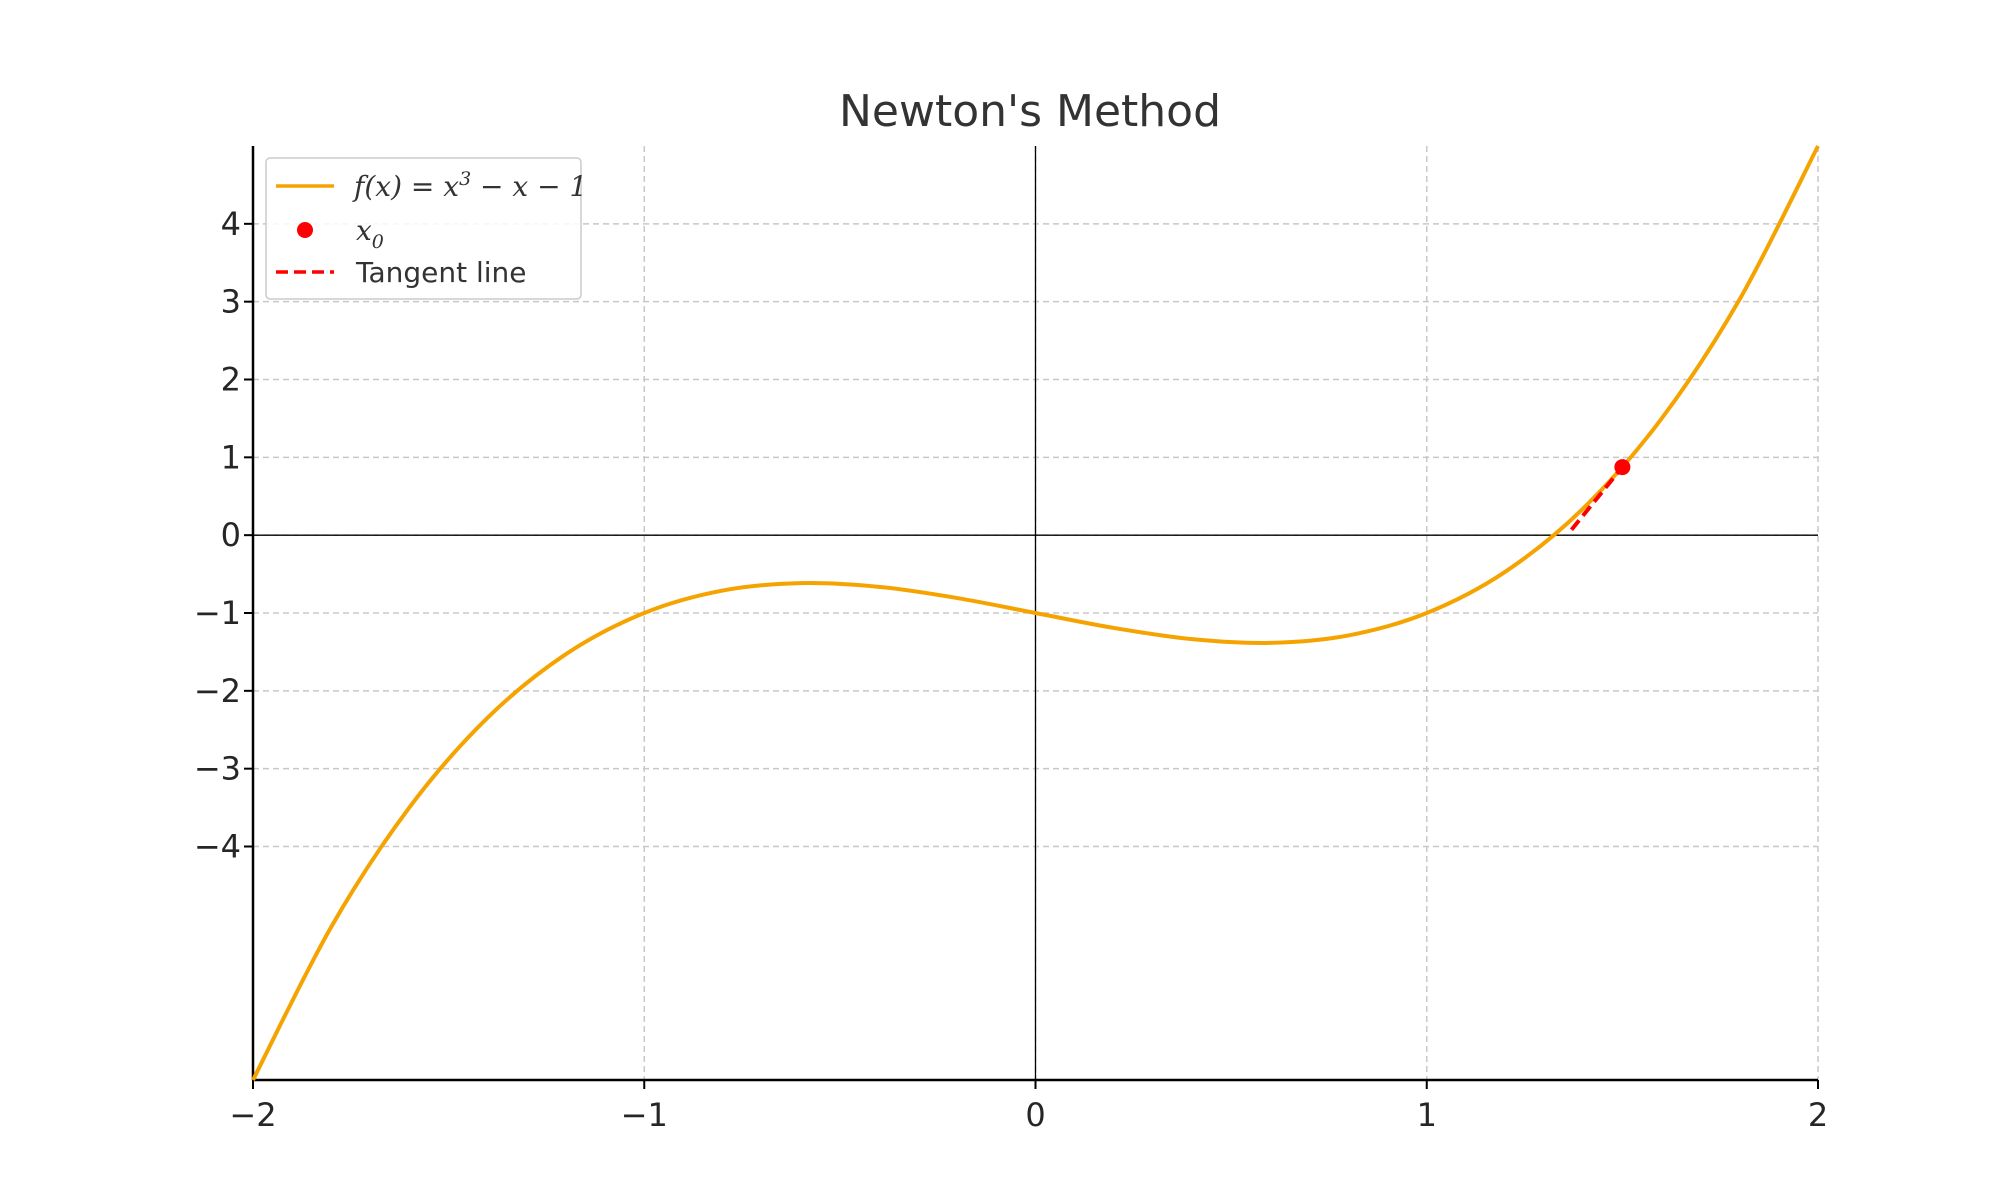  Describe the element at coordinates (1030, 111) in the screenshot. I see `chart-title: Newton's Method` at that location.